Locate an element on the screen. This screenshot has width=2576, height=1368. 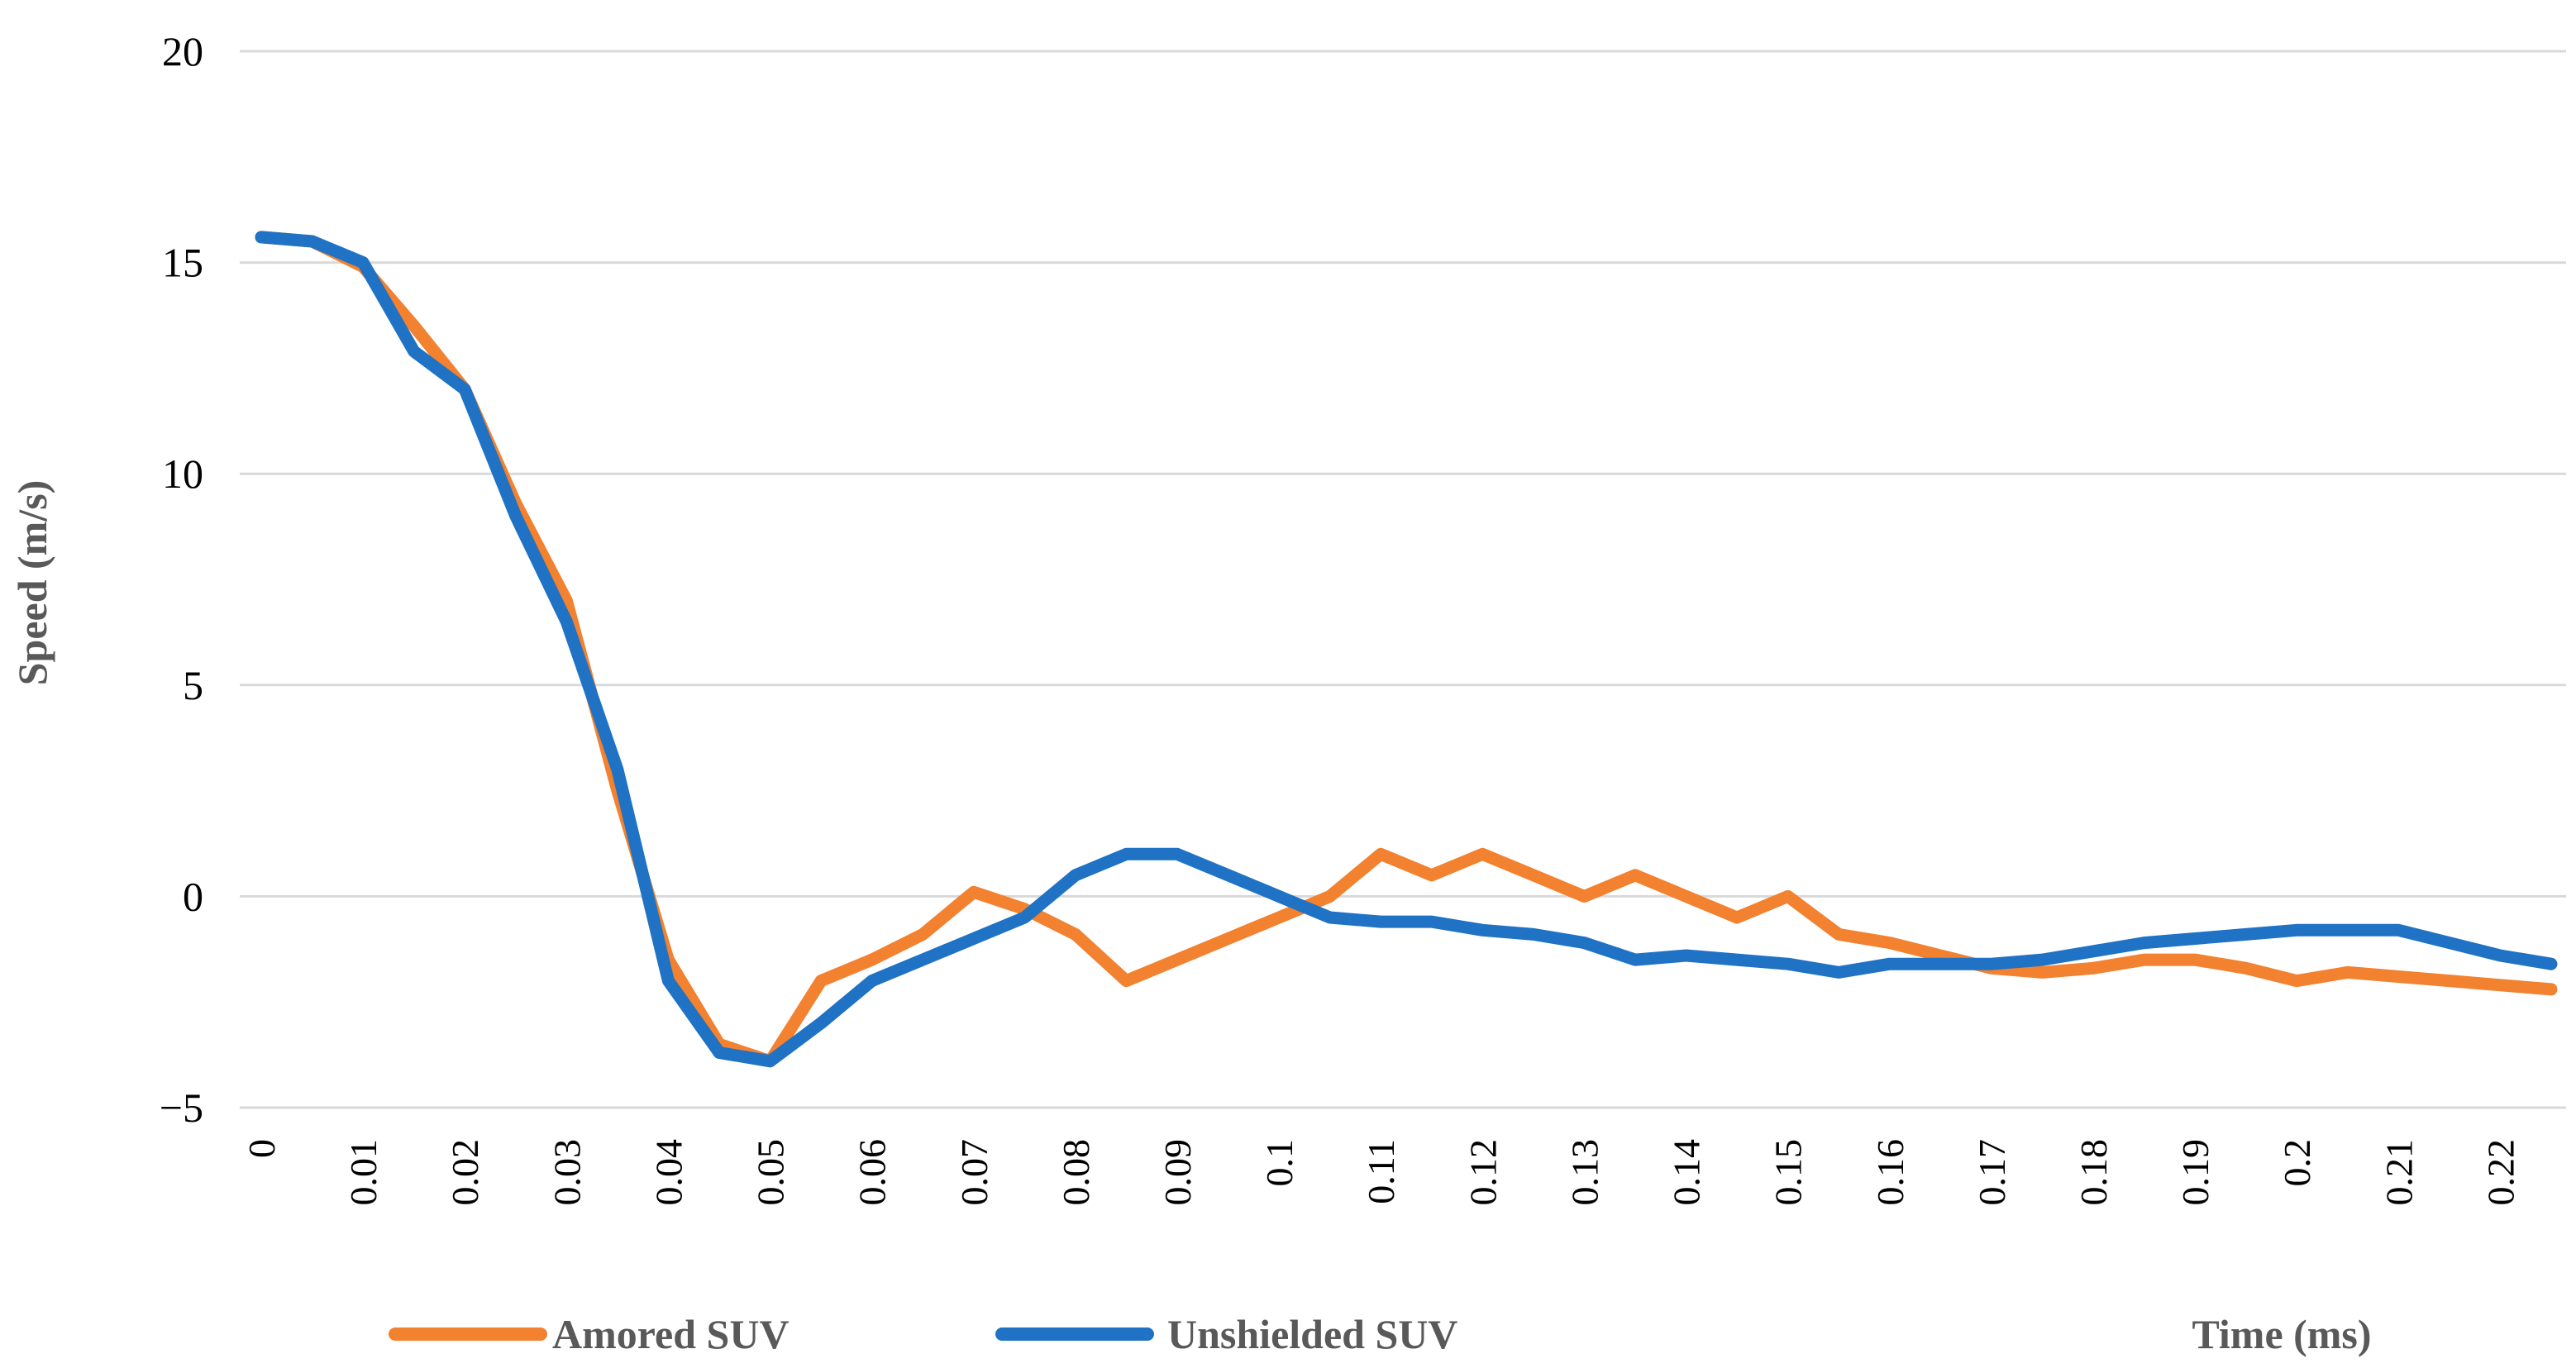
x-tick-label: 0.13 is located at coordinates (1584, 1172).